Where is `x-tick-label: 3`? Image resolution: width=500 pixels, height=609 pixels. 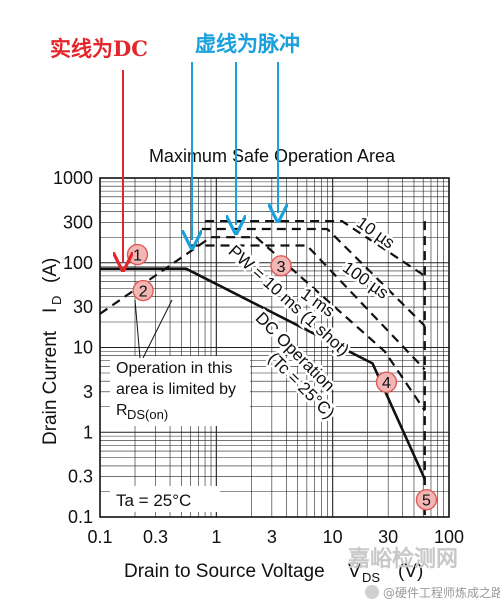 x-tick-label: 3 is located at coordinates (272, 537).